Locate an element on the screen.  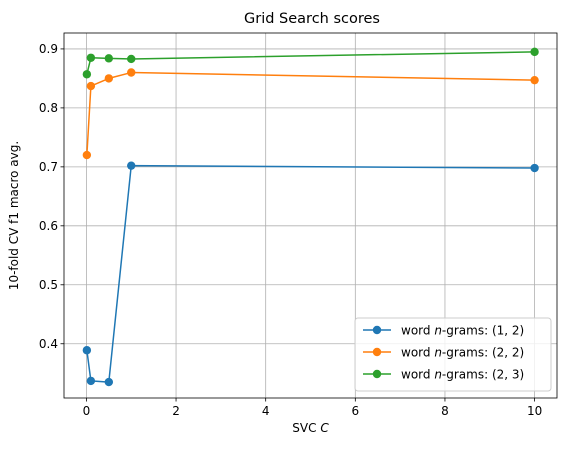
x-tick-label: 8 is located at coordinates (445, 411).